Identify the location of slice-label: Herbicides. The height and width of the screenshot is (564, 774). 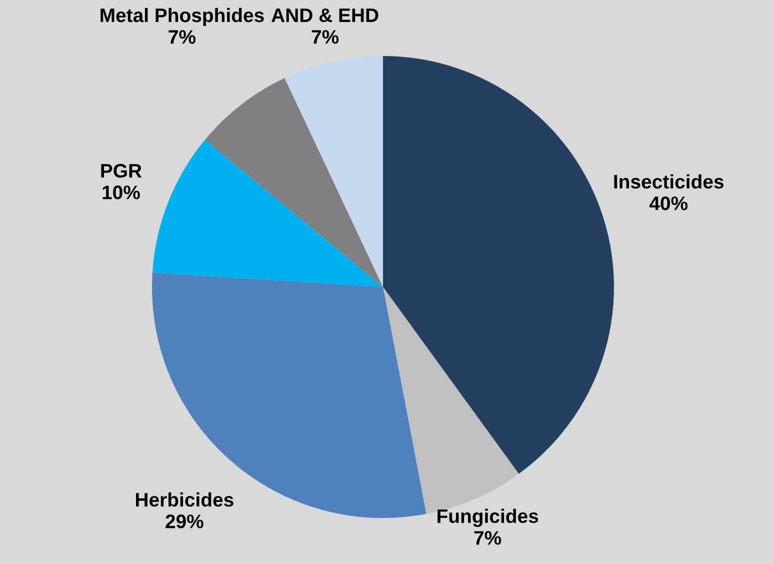
(185, 499).